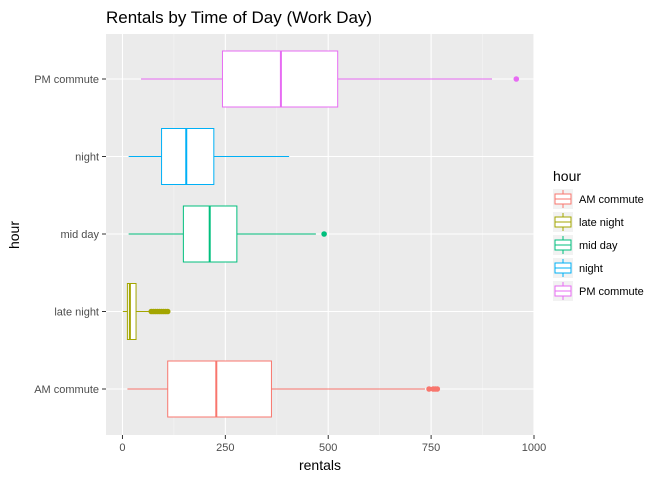  Describe the element at coordinates (598, 246) in the screenshot. I see `legend-label: mid day` at that location.